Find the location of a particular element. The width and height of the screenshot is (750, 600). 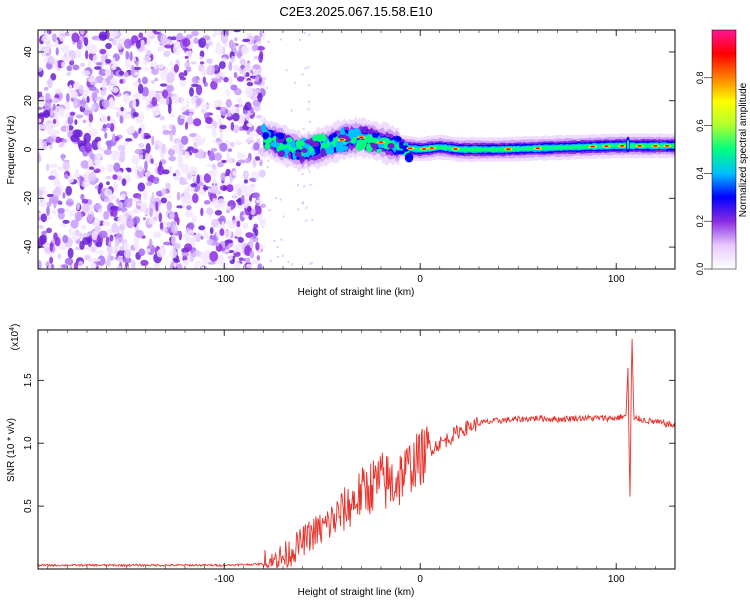

y-tick-label: -20 is located at coordinates (28, 198).